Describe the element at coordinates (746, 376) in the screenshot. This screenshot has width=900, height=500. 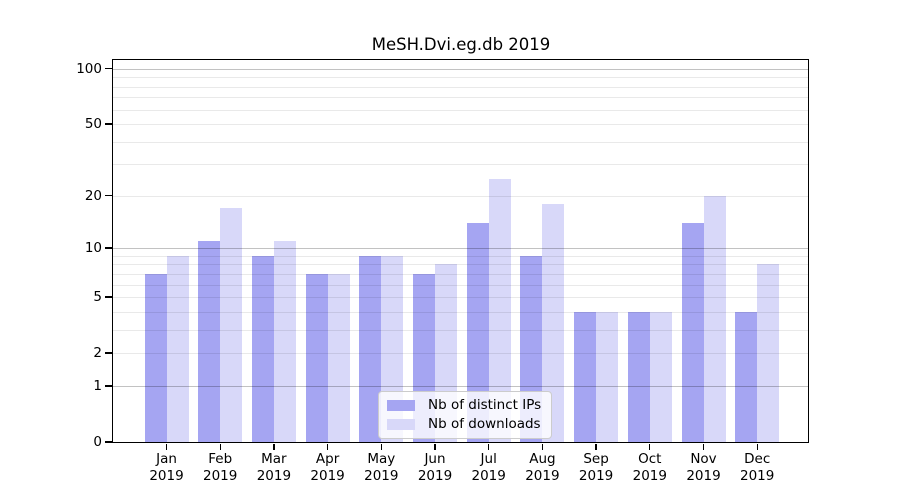
I see `bar-distinct-ips-dec` at that location.